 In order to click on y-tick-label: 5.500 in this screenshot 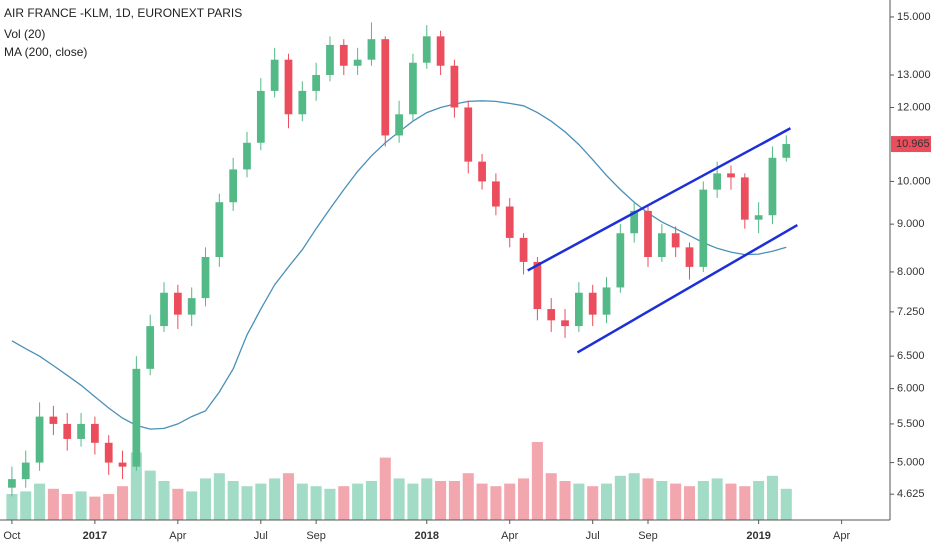, I will do `click(911, 424)`.